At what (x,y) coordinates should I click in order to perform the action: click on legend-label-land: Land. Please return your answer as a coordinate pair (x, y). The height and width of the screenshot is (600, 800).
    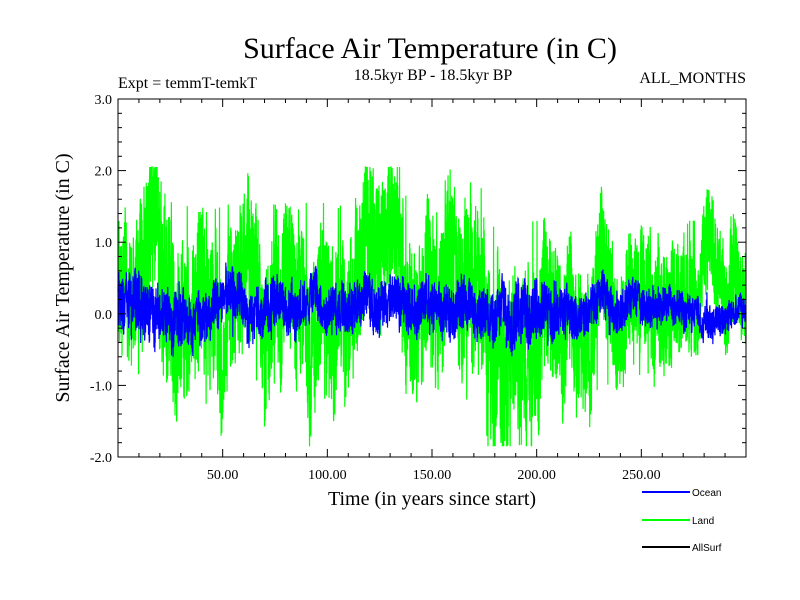
    Looking at the image, I should click on (703, 521).